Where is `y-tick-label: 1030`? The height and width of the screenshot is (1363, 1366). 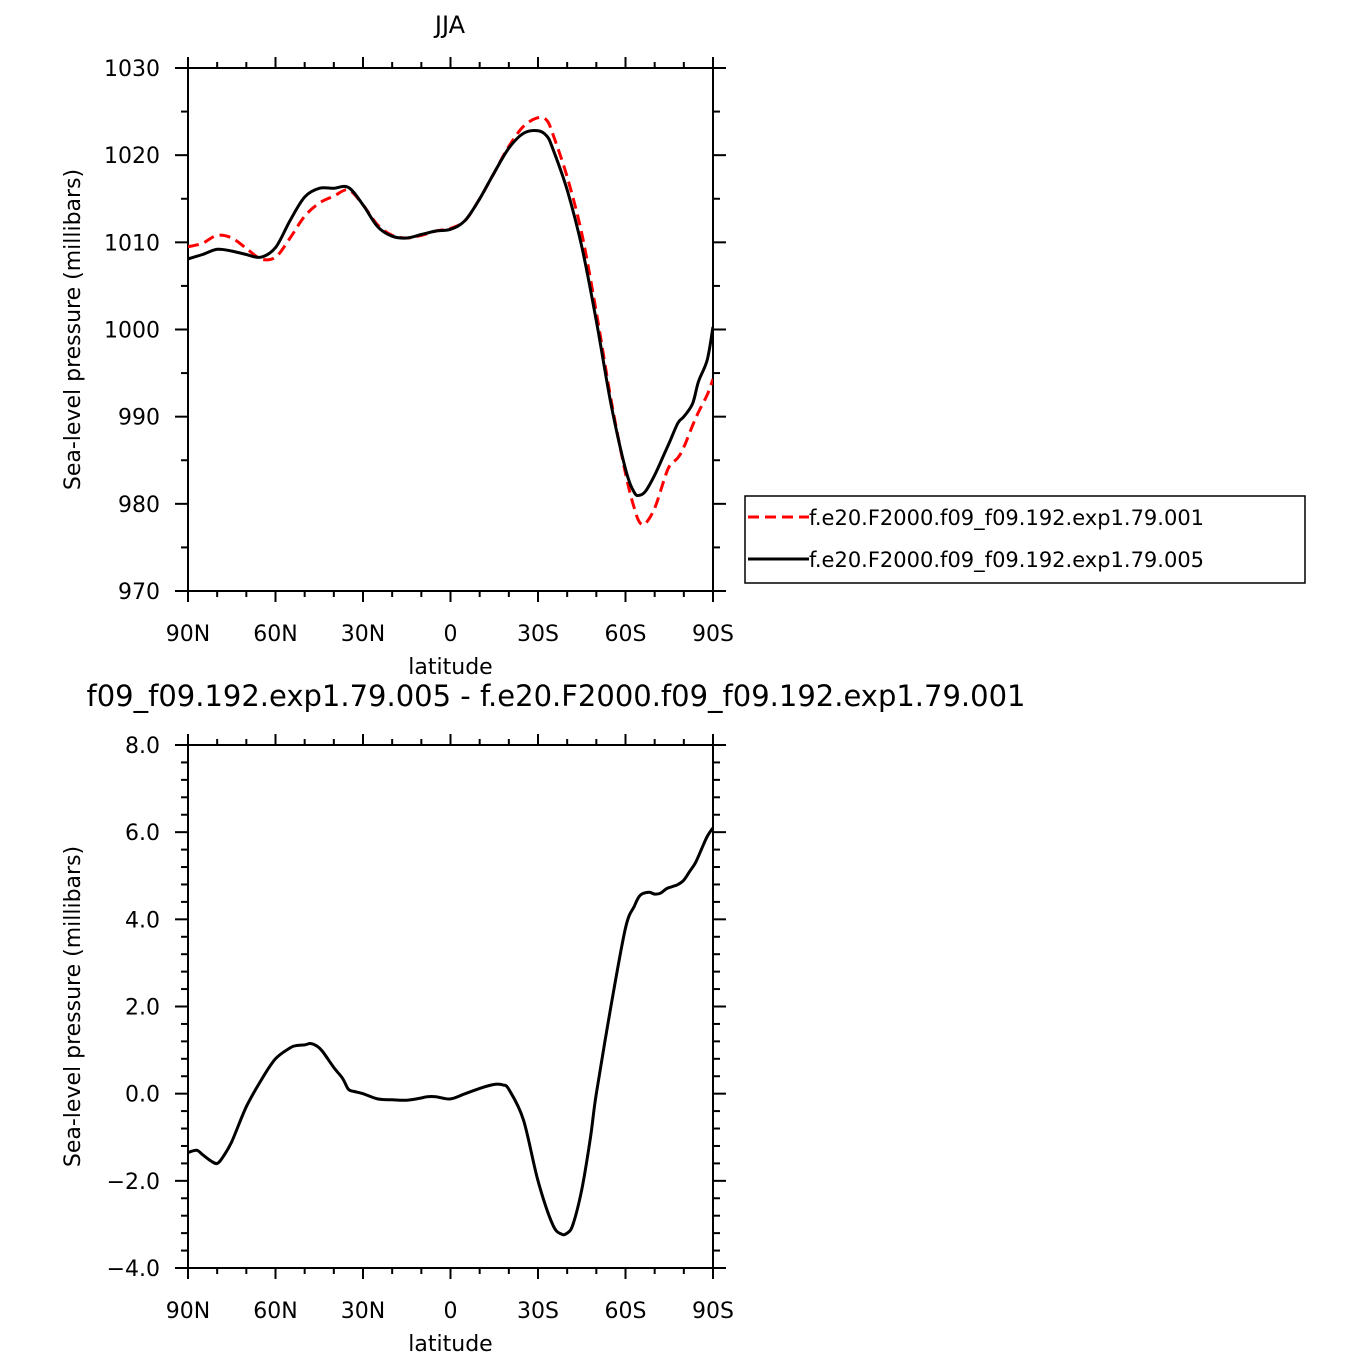
y-tick-label: 1030 is located at coordinates (132, 69).